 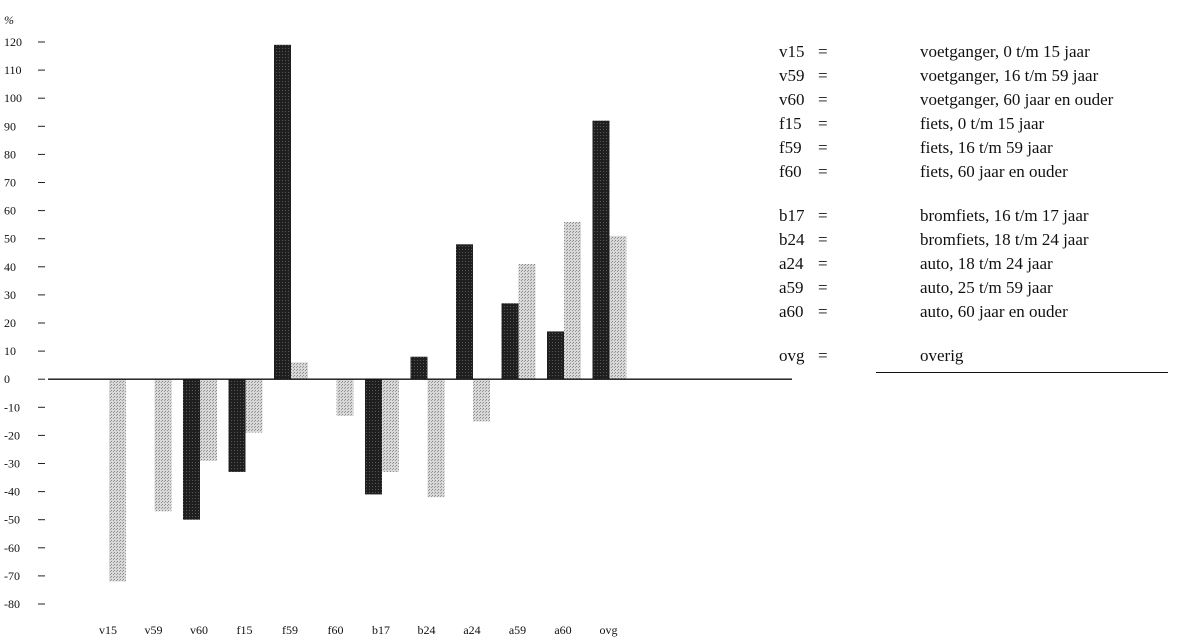 What do you see at coordinates (10, 154) in the screenshot?
I see `y-tick-label: 80` at bounding box center [10, 154].